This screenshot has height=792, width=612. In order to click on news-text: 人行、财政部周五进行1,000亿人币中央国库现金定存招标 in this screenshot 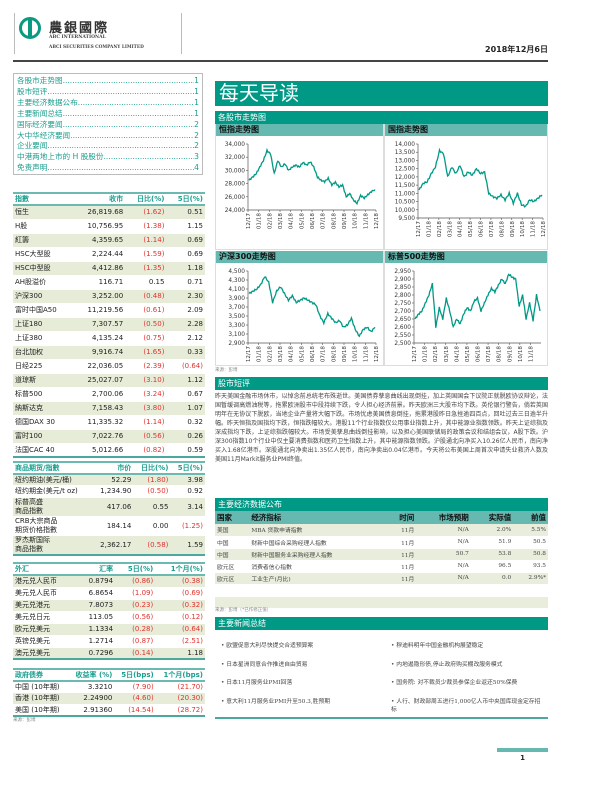, I will do `click(466, 705)`.